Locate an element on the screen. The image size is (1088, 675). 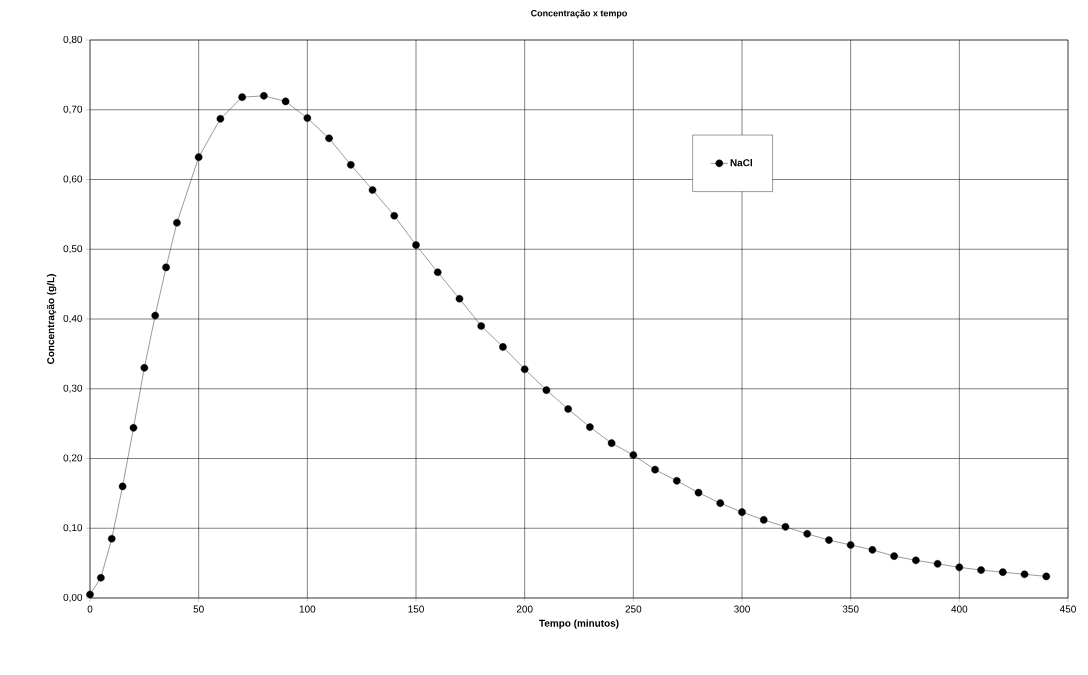
y-tick-label: 0,30 is located at coordinates (73, 388).